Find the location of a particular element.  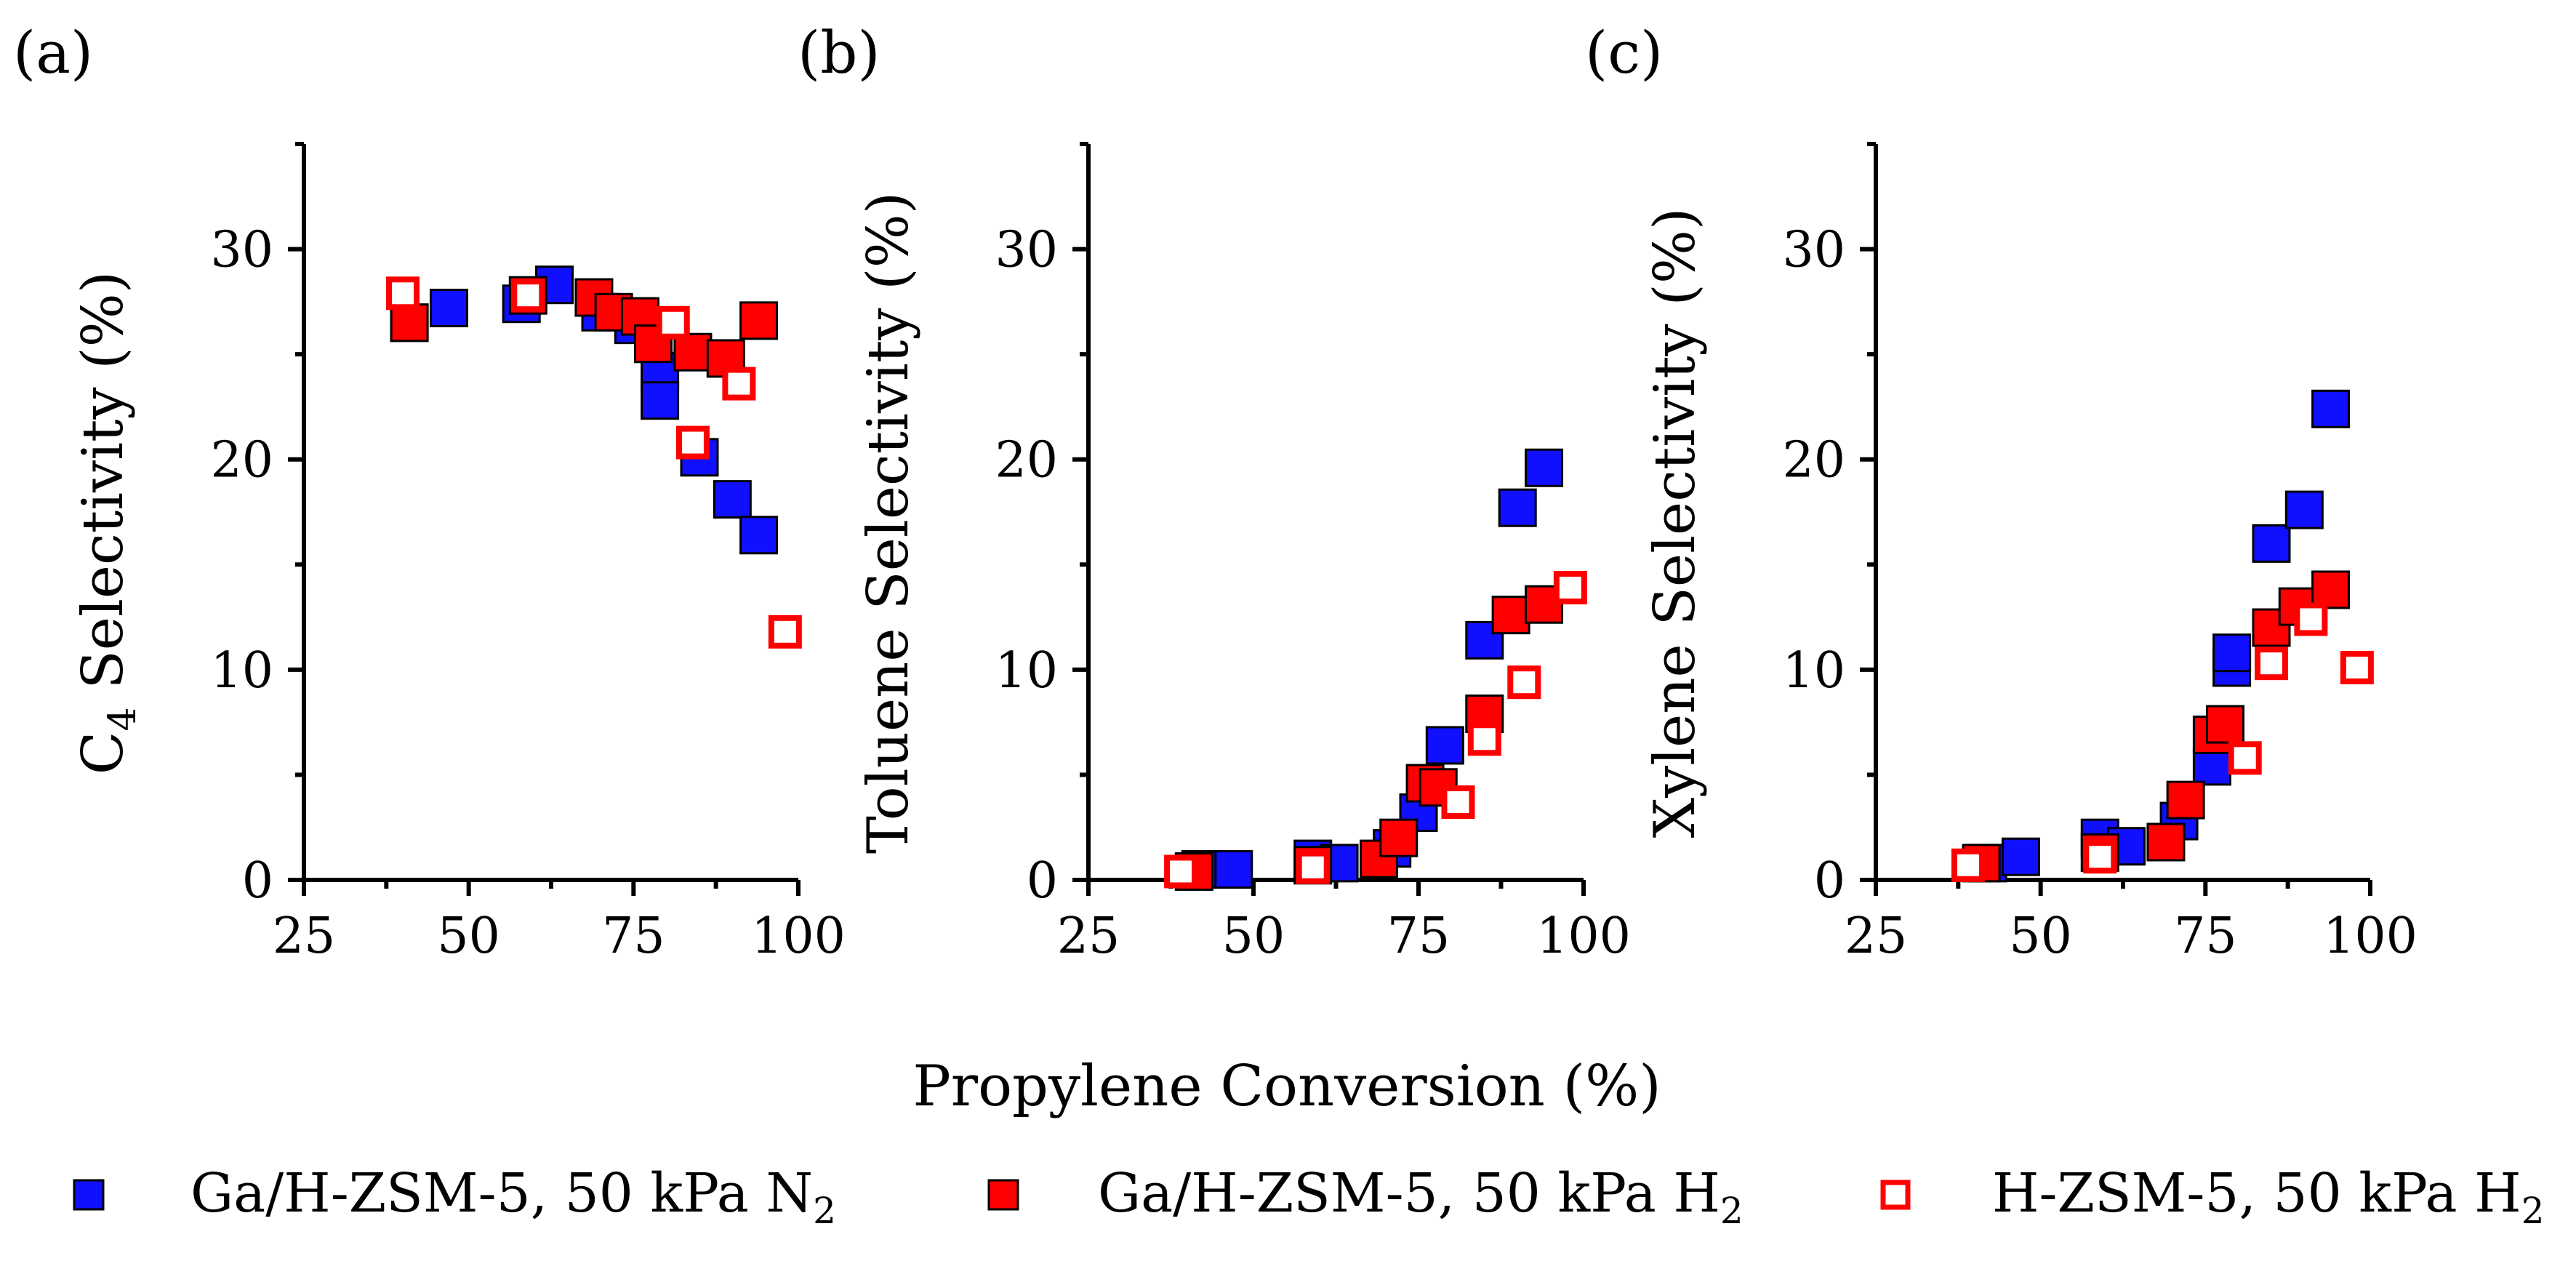

legend-marker-blue-filled-square is located at coordinates (89, 1195).